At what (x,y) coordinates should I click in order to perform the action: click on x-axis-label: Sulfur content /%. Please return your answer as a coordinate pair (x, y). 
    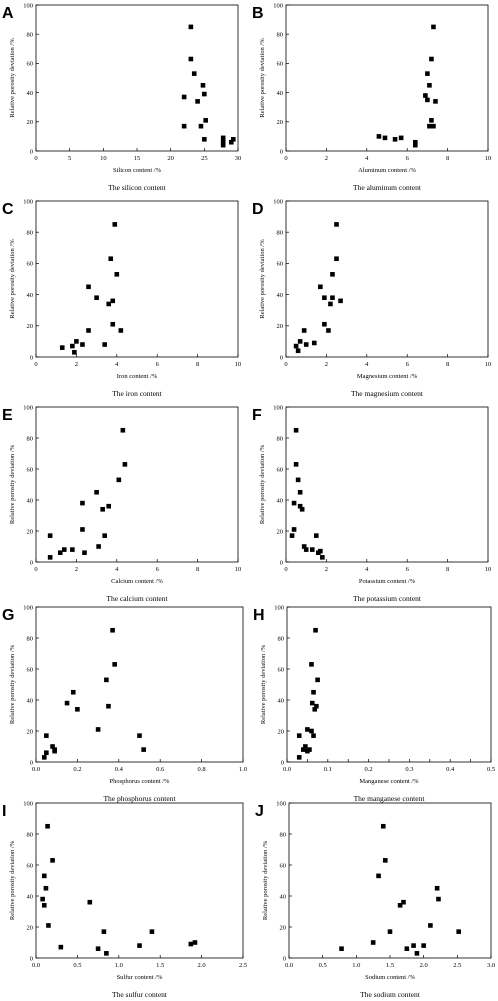
    Looking at the image, I should click on (140, 977).